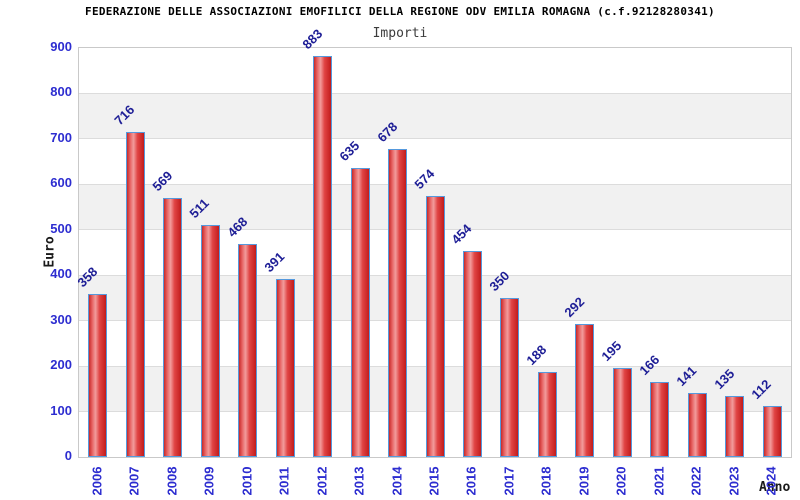 The height and width of the screenshot is (500, 800). I want to click on bar-value-label: 358, so click(87, 277).